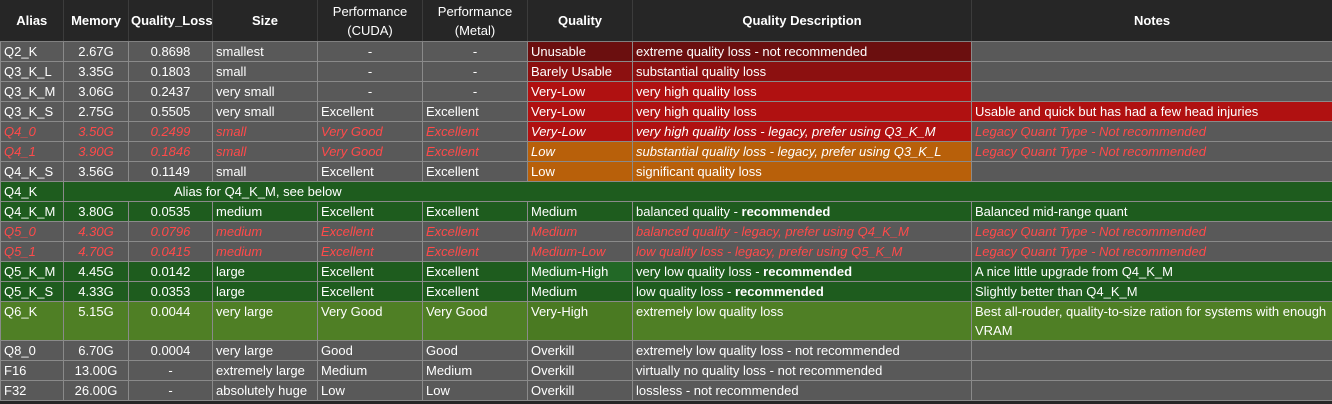  I want to click on cell-quality-loss: 0.5505, so click(170, 111).